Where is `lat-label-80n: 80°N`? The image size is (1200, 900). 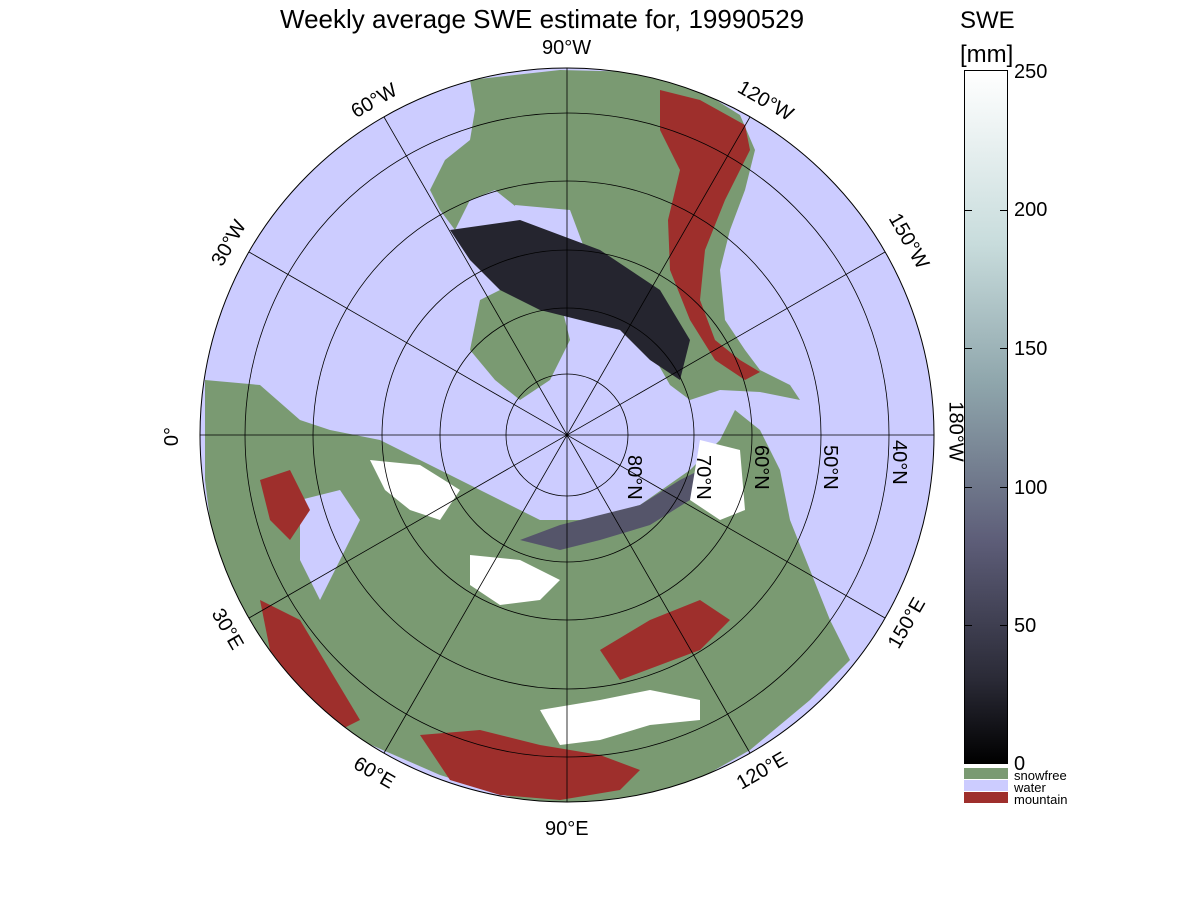 lat-label-80n: 80°N is located at coordinates (634, 477).